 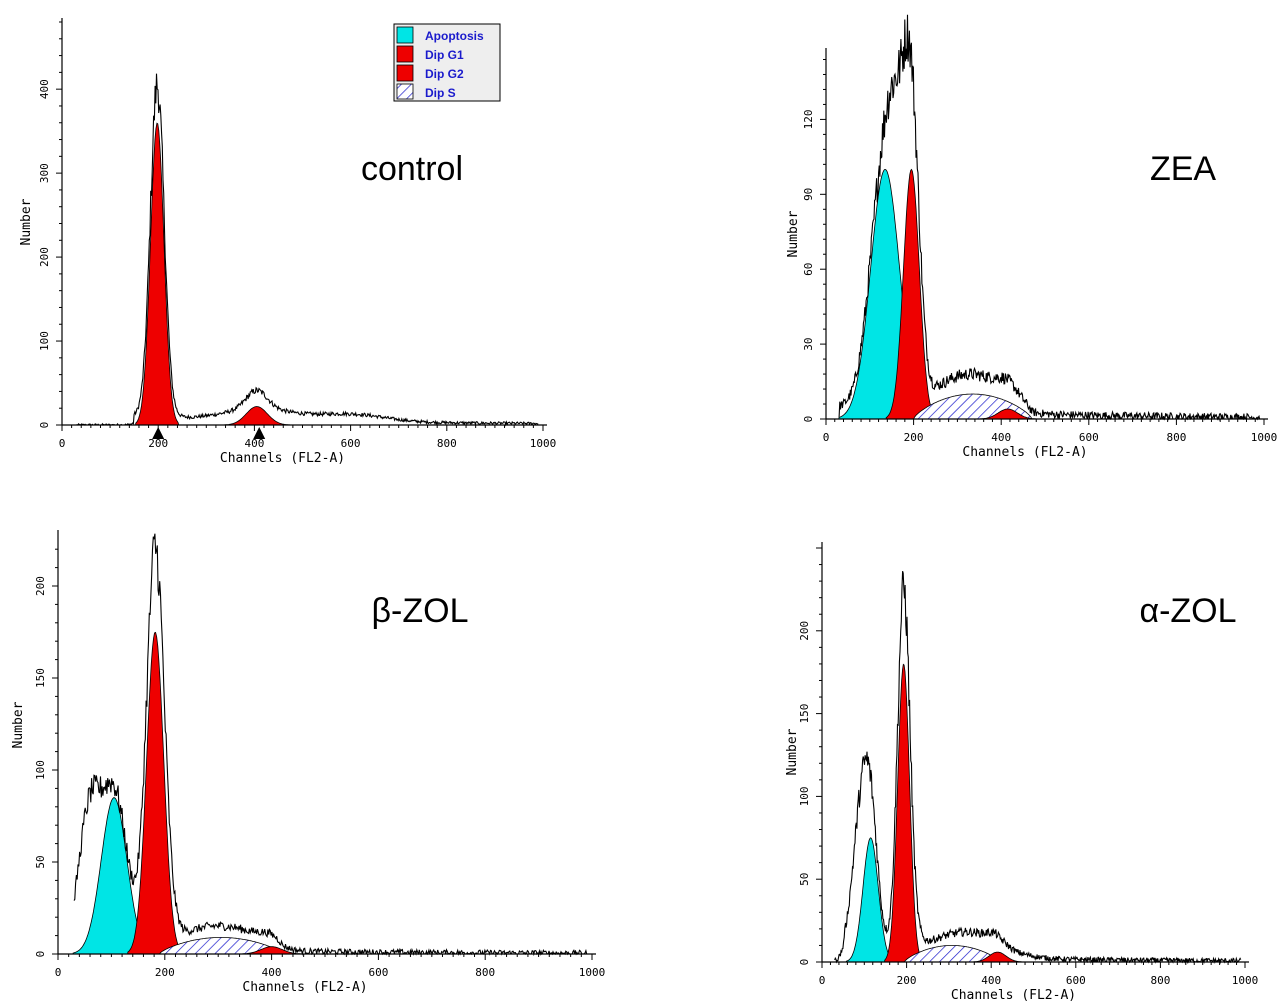 I want to click on panel-title: β-ZOL, so click(x=419, y=611).